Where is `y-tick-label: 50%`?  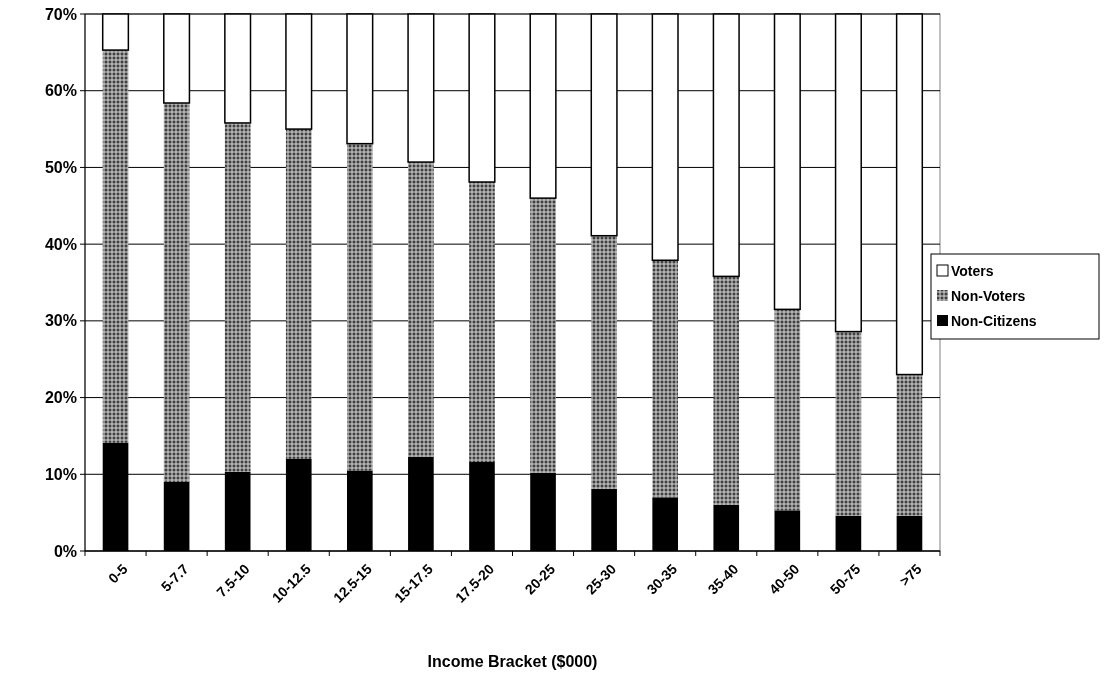
y-tick-label: 50% is located at coordinates (60, 168).